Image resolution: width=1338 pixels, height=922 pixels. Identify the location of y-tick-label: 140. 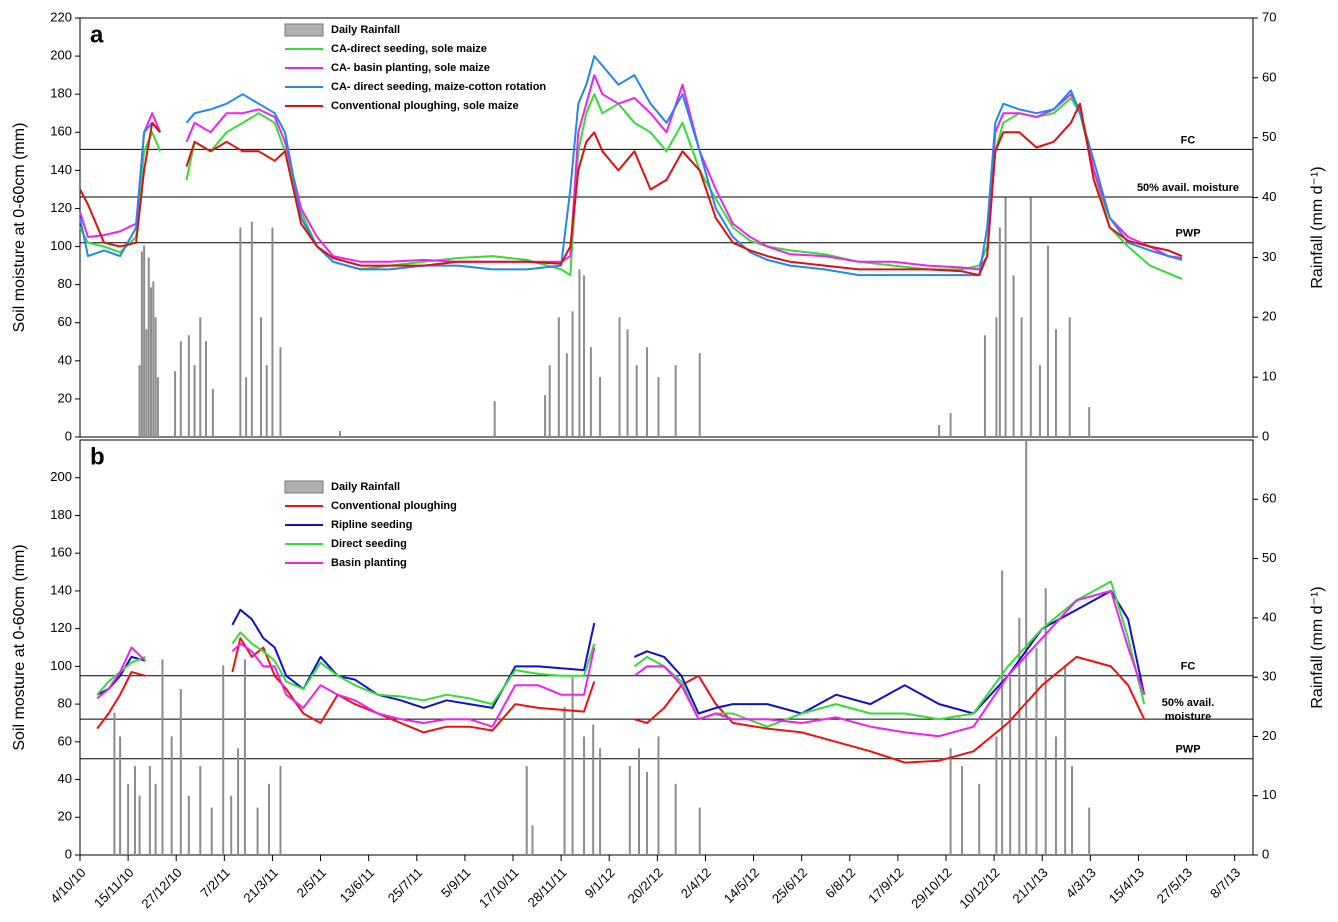
(61, 169).